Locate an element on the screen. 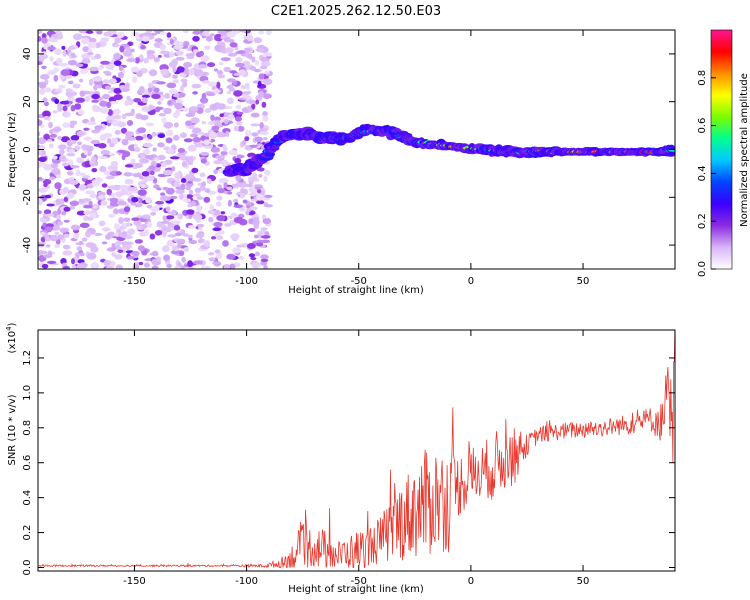 This screenshot has height=600, width=750. snr-y-tick-label: 0.0 is located at coordinates (27, 568).